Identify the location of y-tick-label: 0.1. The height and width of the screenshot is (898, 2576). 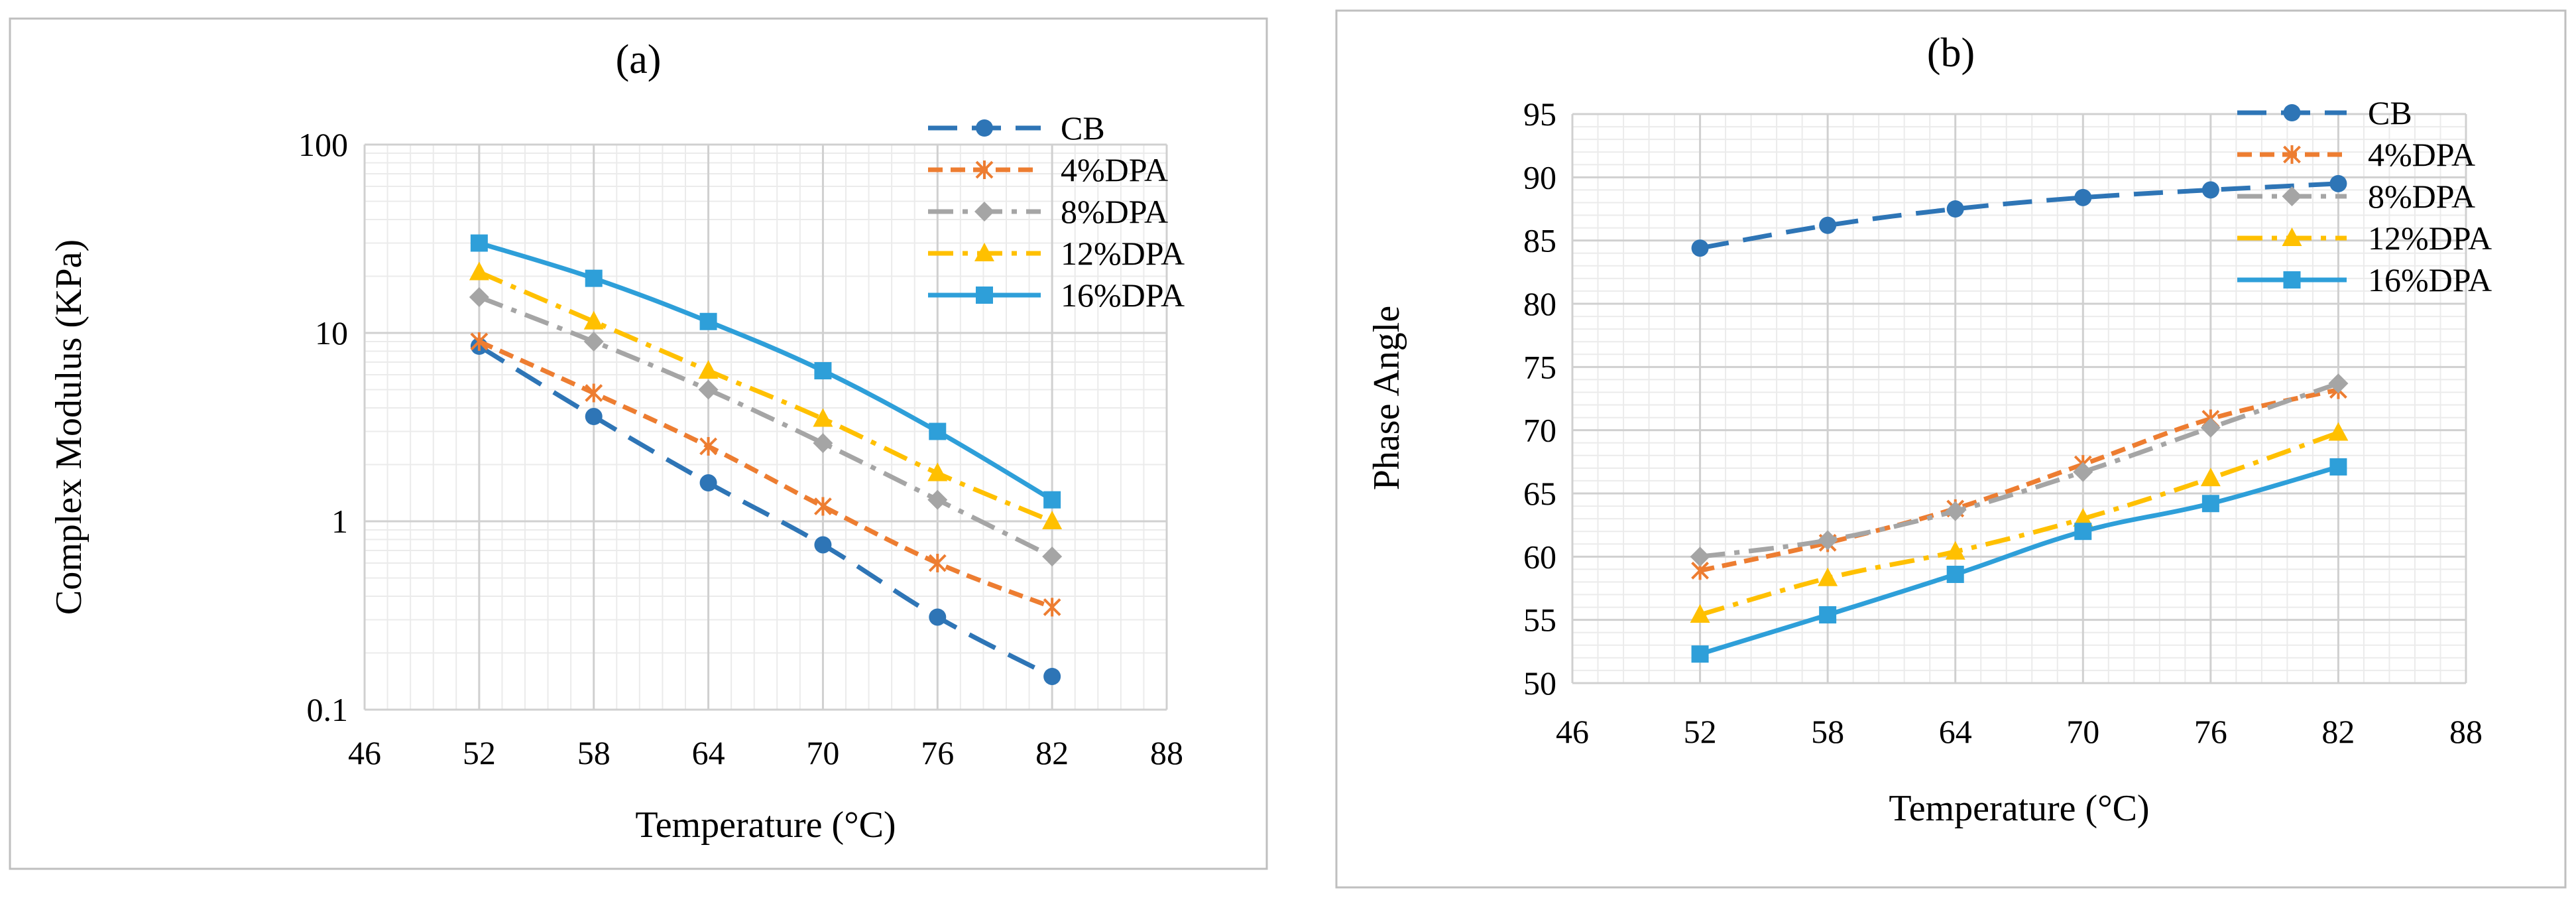
(328, 709).